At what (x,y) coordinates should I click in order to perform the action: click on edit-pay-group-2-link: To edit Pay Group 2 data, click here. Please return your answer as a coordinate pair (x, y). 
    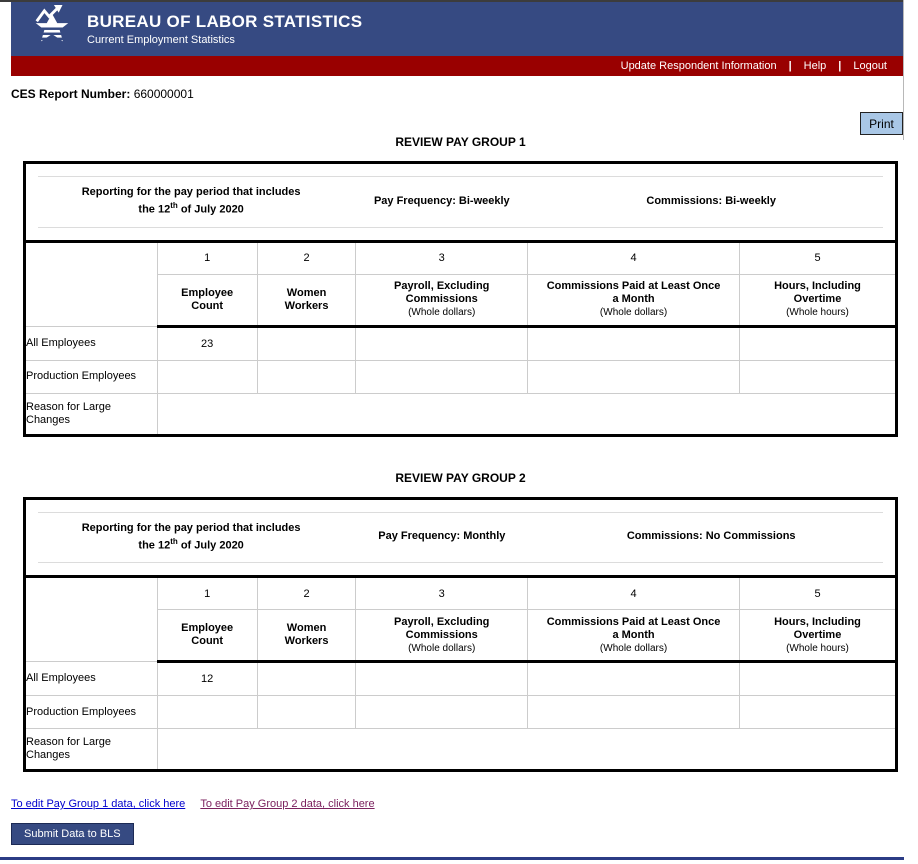
    Looking at the image, I should click on (287, 804).